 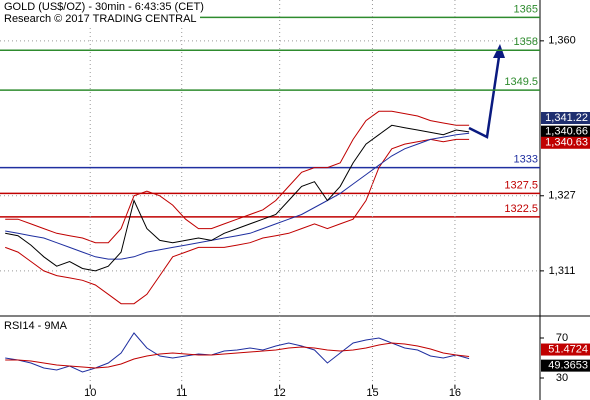 I want to click on level-label: 1327.5, so click(x=521, y=185).